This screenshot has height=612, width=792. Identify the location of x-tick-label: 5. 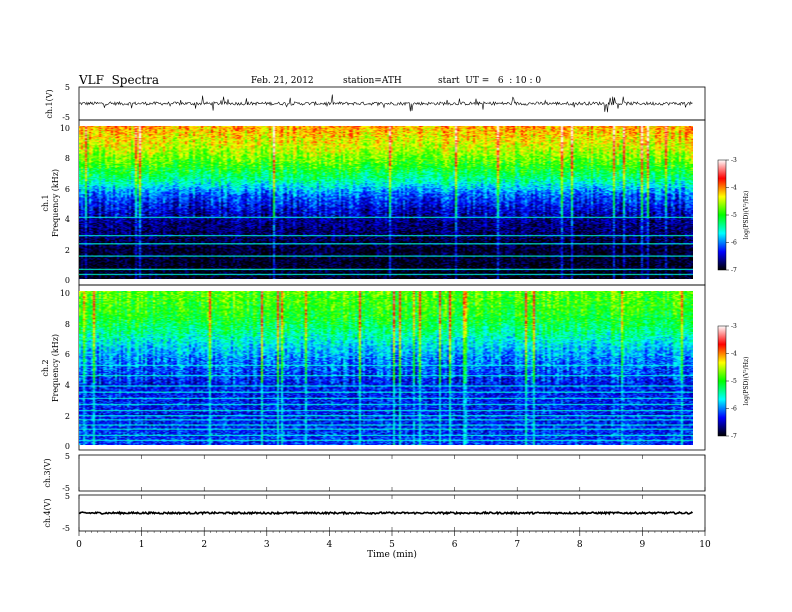
(392, 545).